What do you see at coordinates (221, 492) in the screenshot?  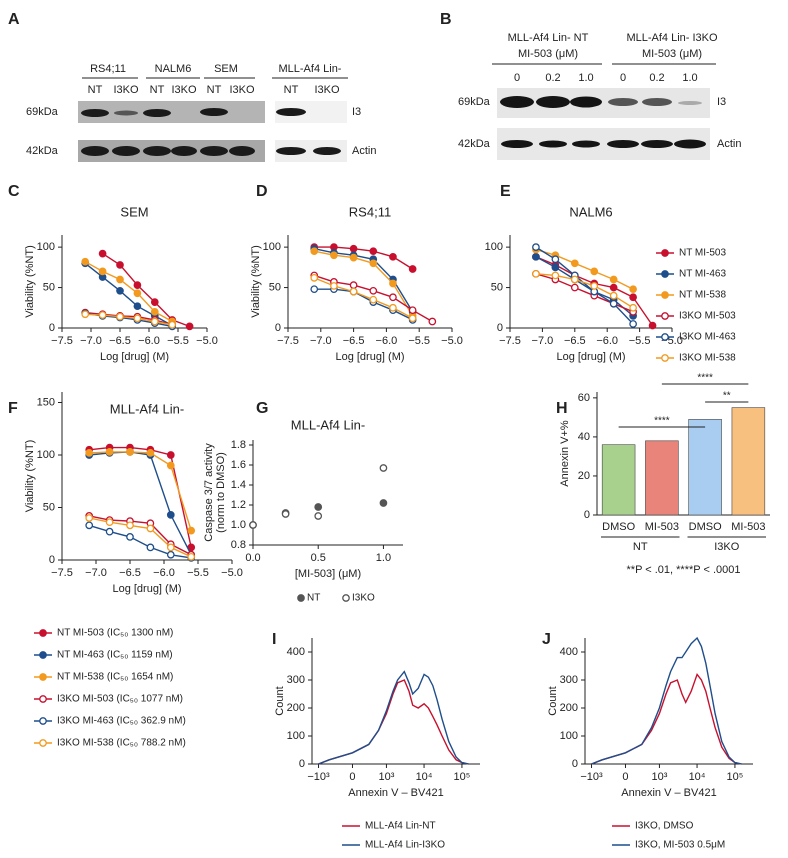 I see `y-axis-label: (norm to DMSO)` at bounding box center [221, 492].